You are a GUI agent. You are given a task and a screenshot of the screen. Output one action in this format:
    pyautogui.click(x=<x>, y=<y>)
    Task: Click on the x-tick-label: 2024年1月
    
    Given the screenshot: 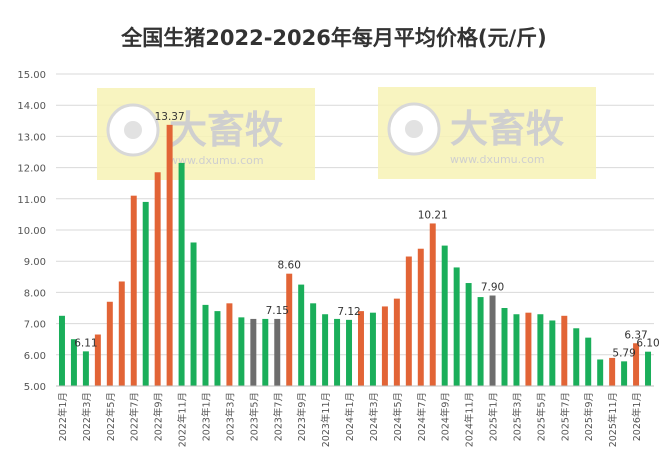 What is the action you would take?
    pyautogui.click(x=350, y=416)
    